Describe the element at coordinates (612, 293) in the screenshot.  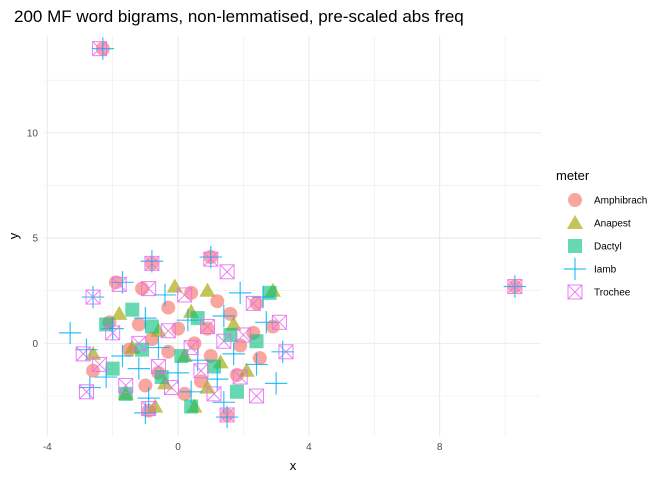
I see `legend-label: Trochee` at that location.